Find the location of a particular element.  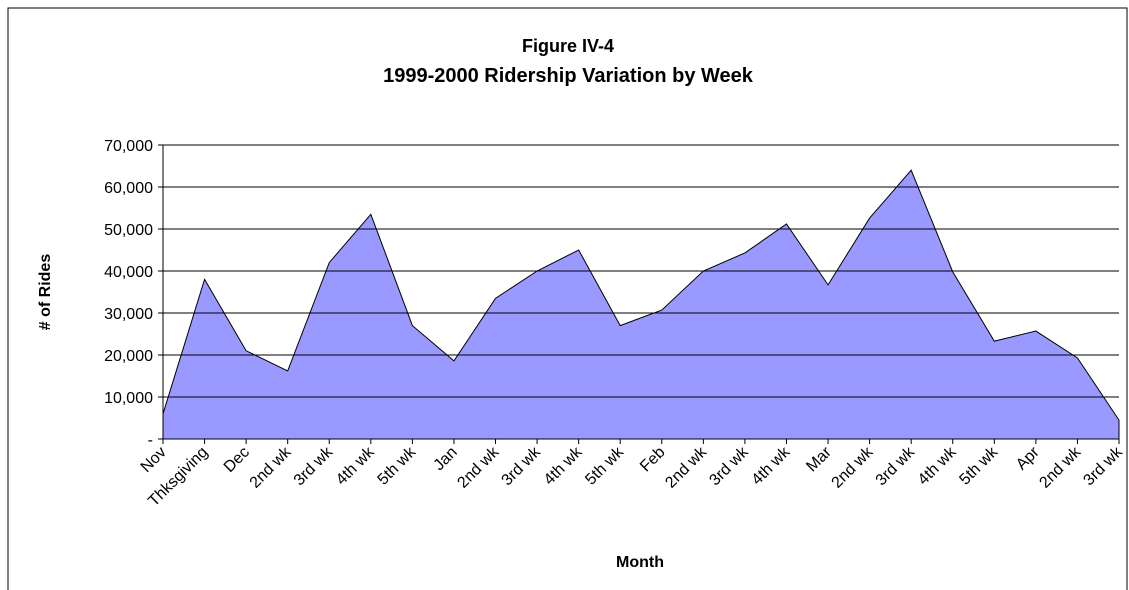

y-axis-label: # of Rides is located at coordinates (45, 292).